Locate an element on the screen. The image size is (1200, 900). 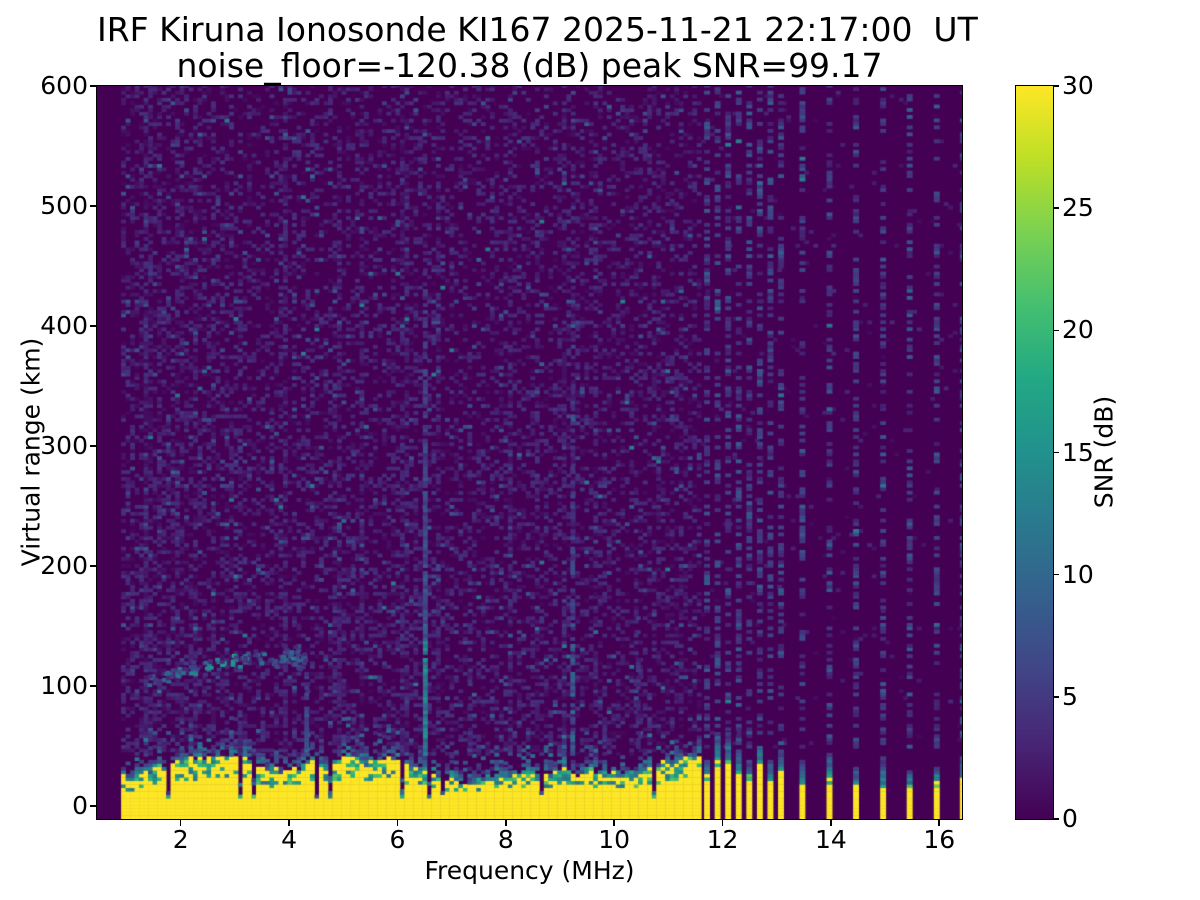
x-tick-label: 2 is located at coordinates (180, 839).